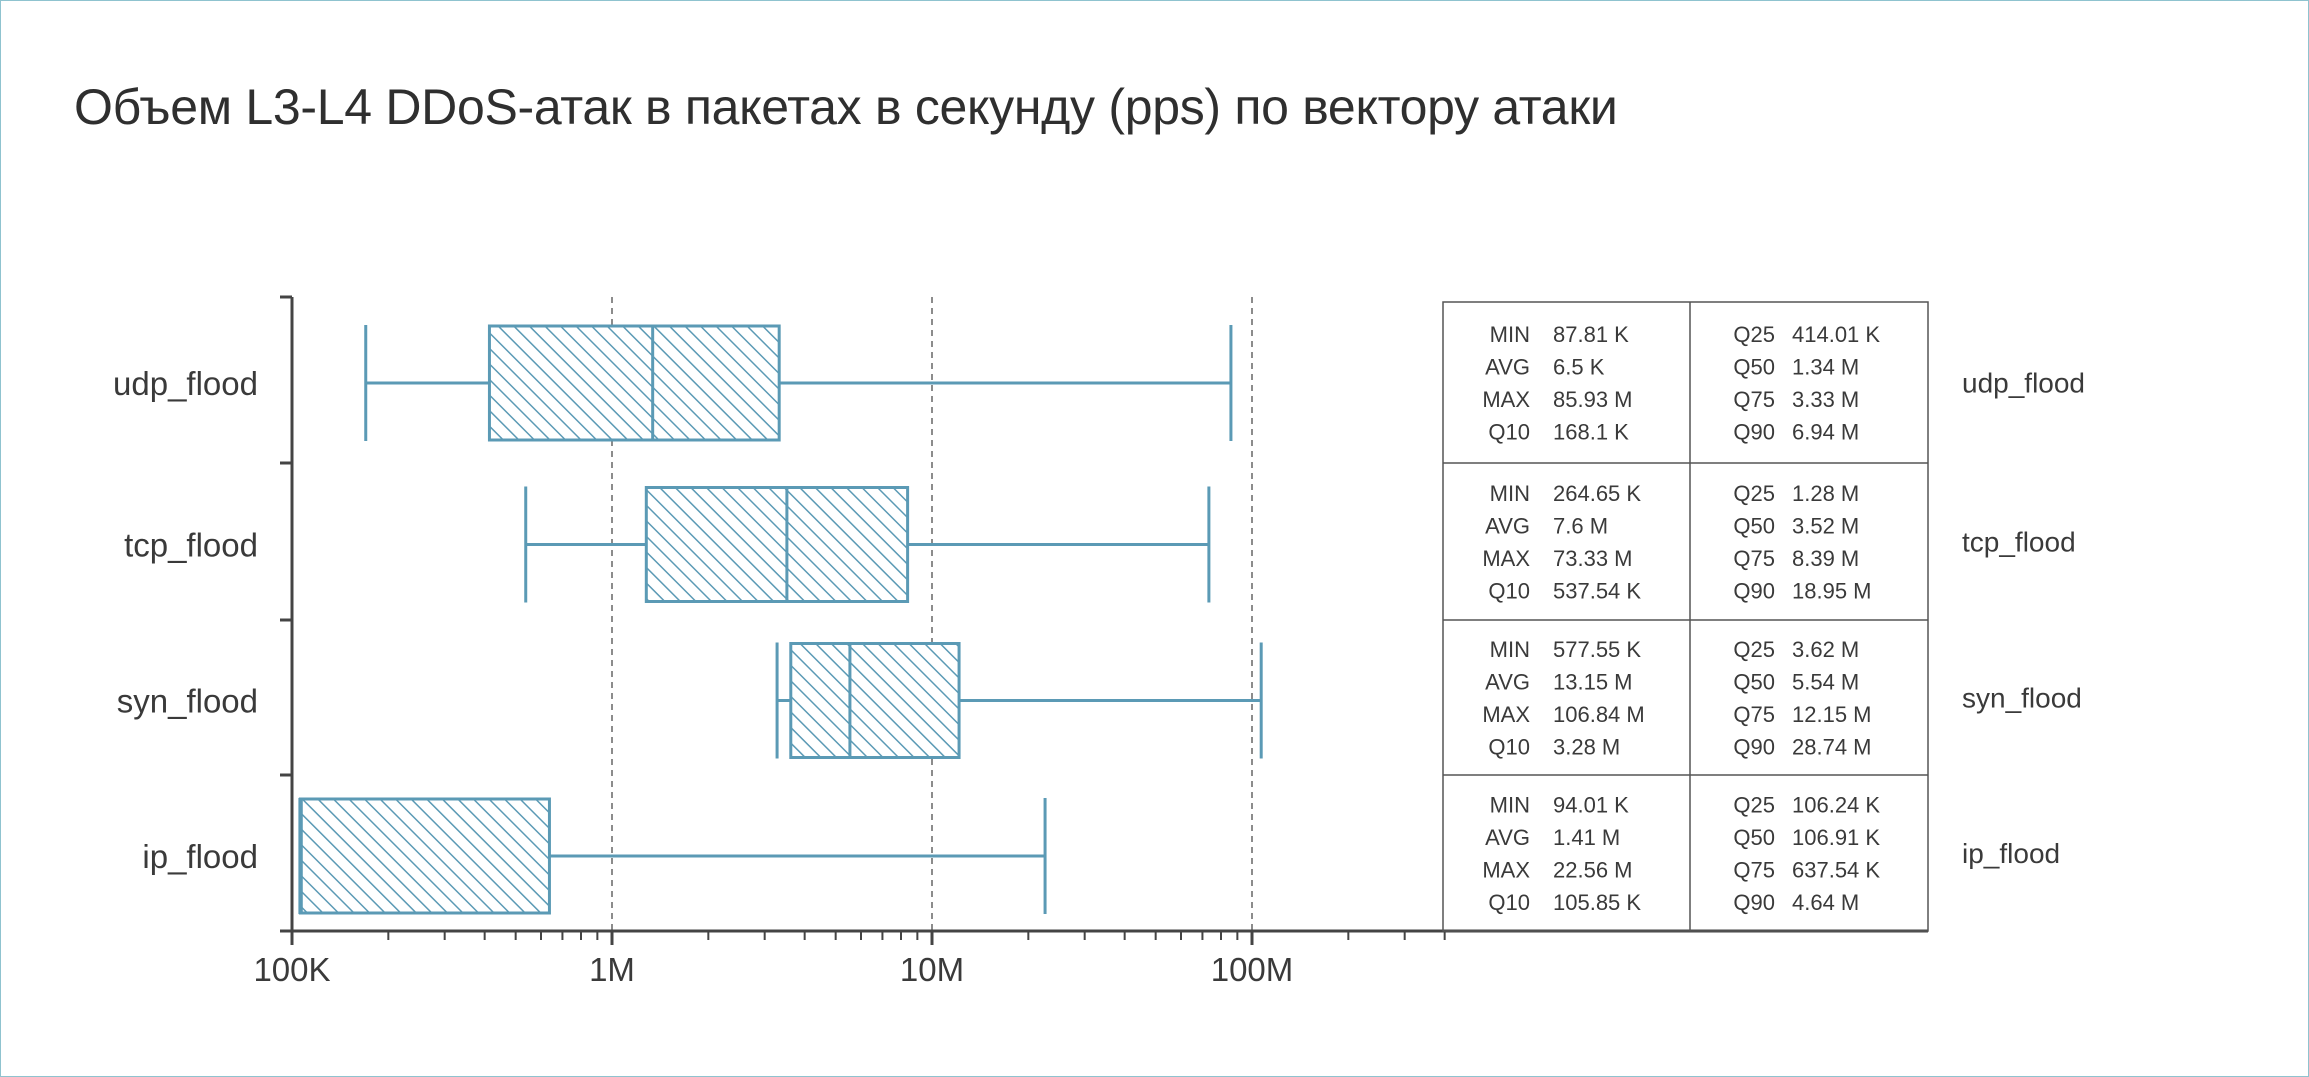  Describe the element at coordinates (690, 700) in the screenshot. I see `box-syn_flood: syn_flood` at that location.